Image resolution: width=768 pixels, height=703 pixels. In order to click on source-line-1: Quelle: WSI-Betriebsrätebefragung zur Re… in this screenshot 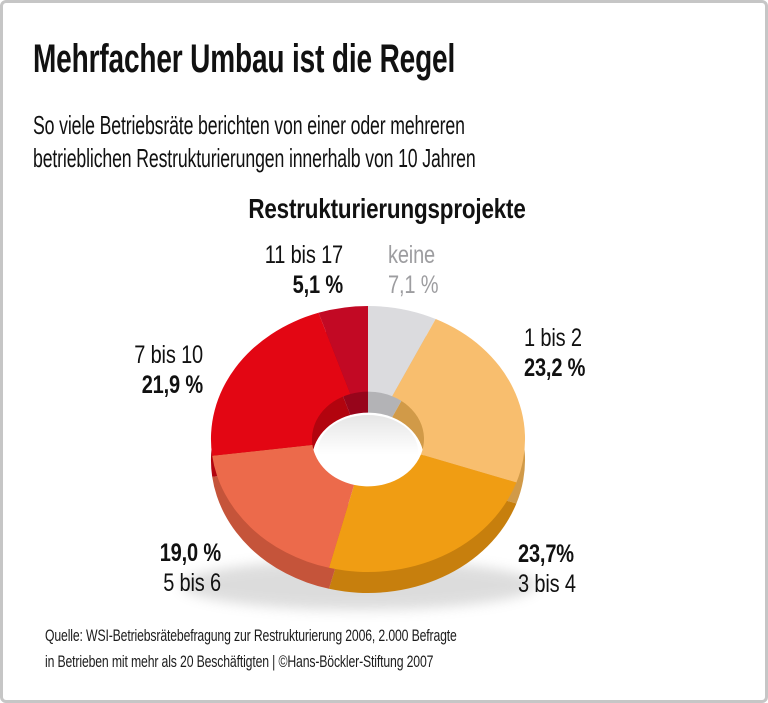, I will do `click(251, 635)`.